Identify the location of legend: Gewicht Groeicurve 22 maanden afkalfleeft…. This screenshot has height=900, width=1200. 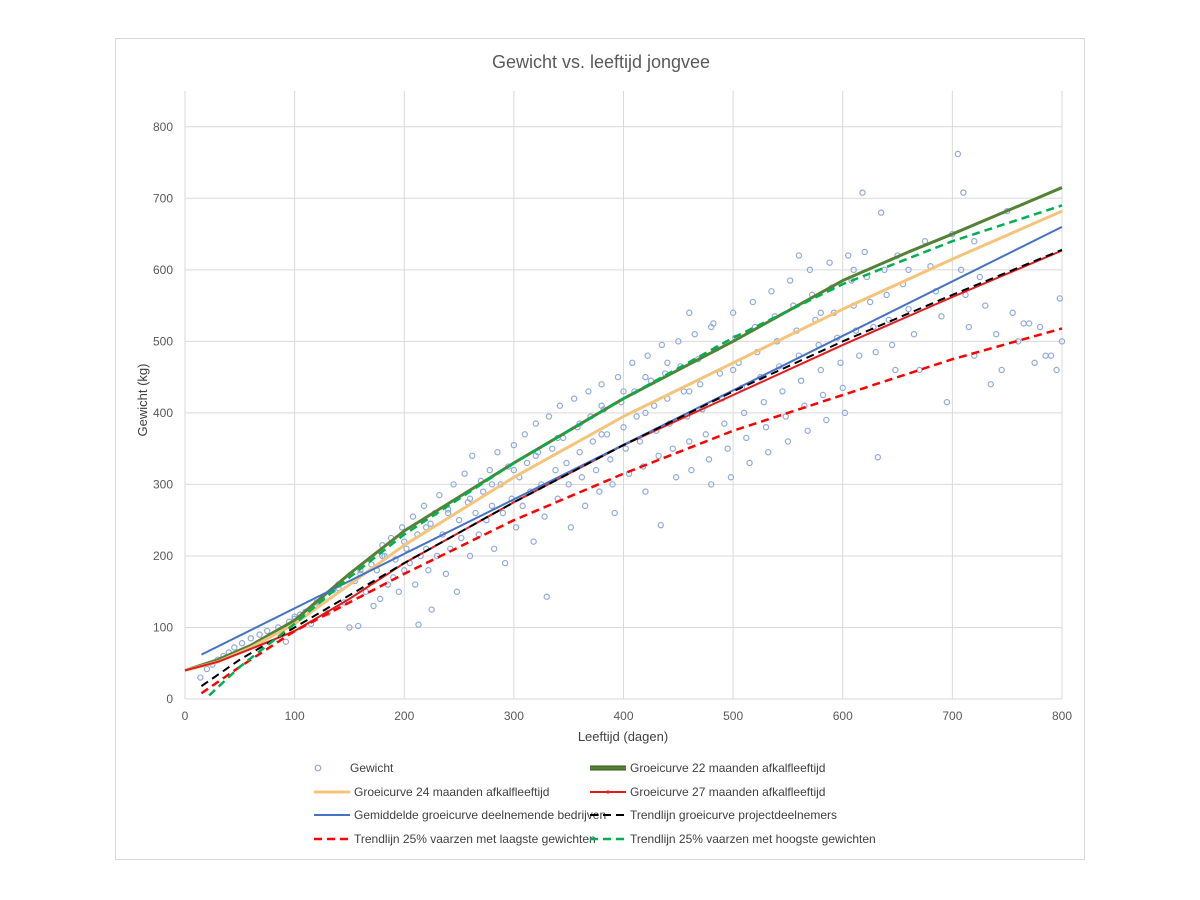
(595, 803).